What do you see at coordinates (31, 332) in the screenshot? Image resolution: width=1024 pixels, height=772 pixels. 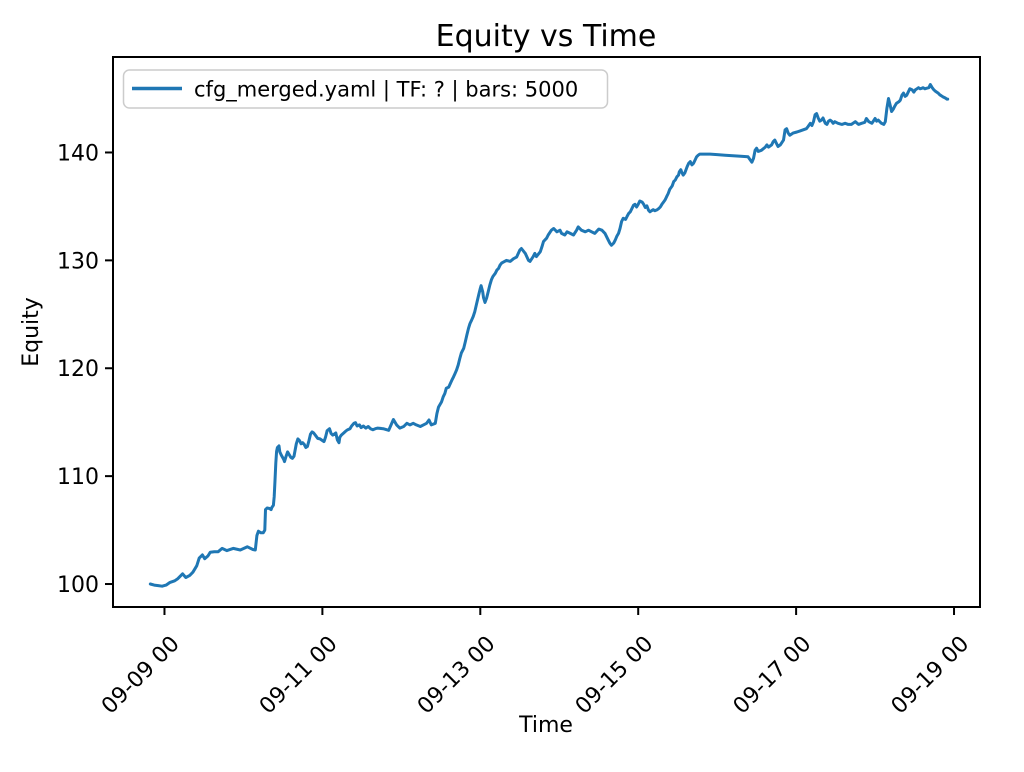 I see `y-axis-label: Equity` at bounding box center [31, 332].